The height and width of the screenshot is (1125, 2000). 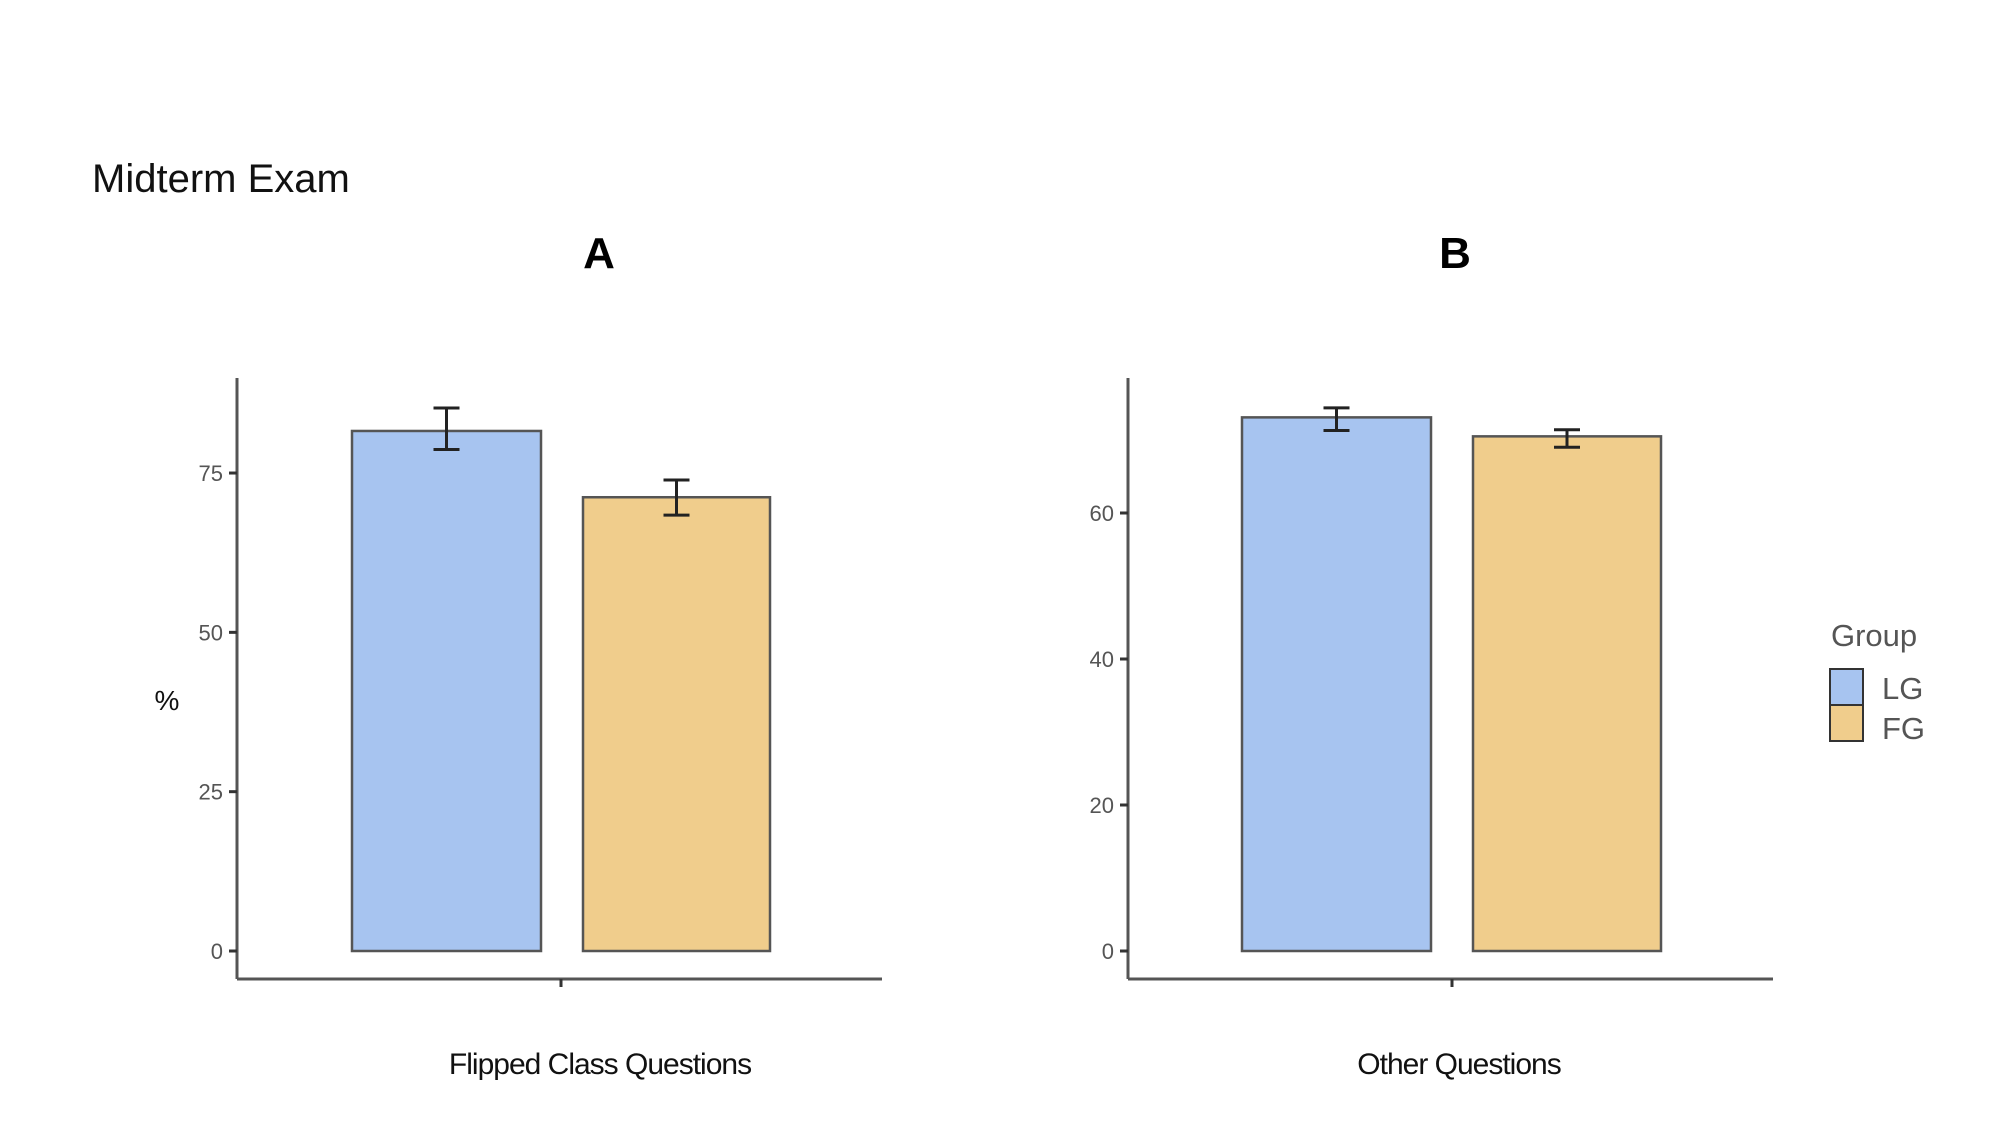 What do you see at coordinates (1455, 253) in the screenshot?
I see `panel-title: B` at bounding box center [1455, 253].